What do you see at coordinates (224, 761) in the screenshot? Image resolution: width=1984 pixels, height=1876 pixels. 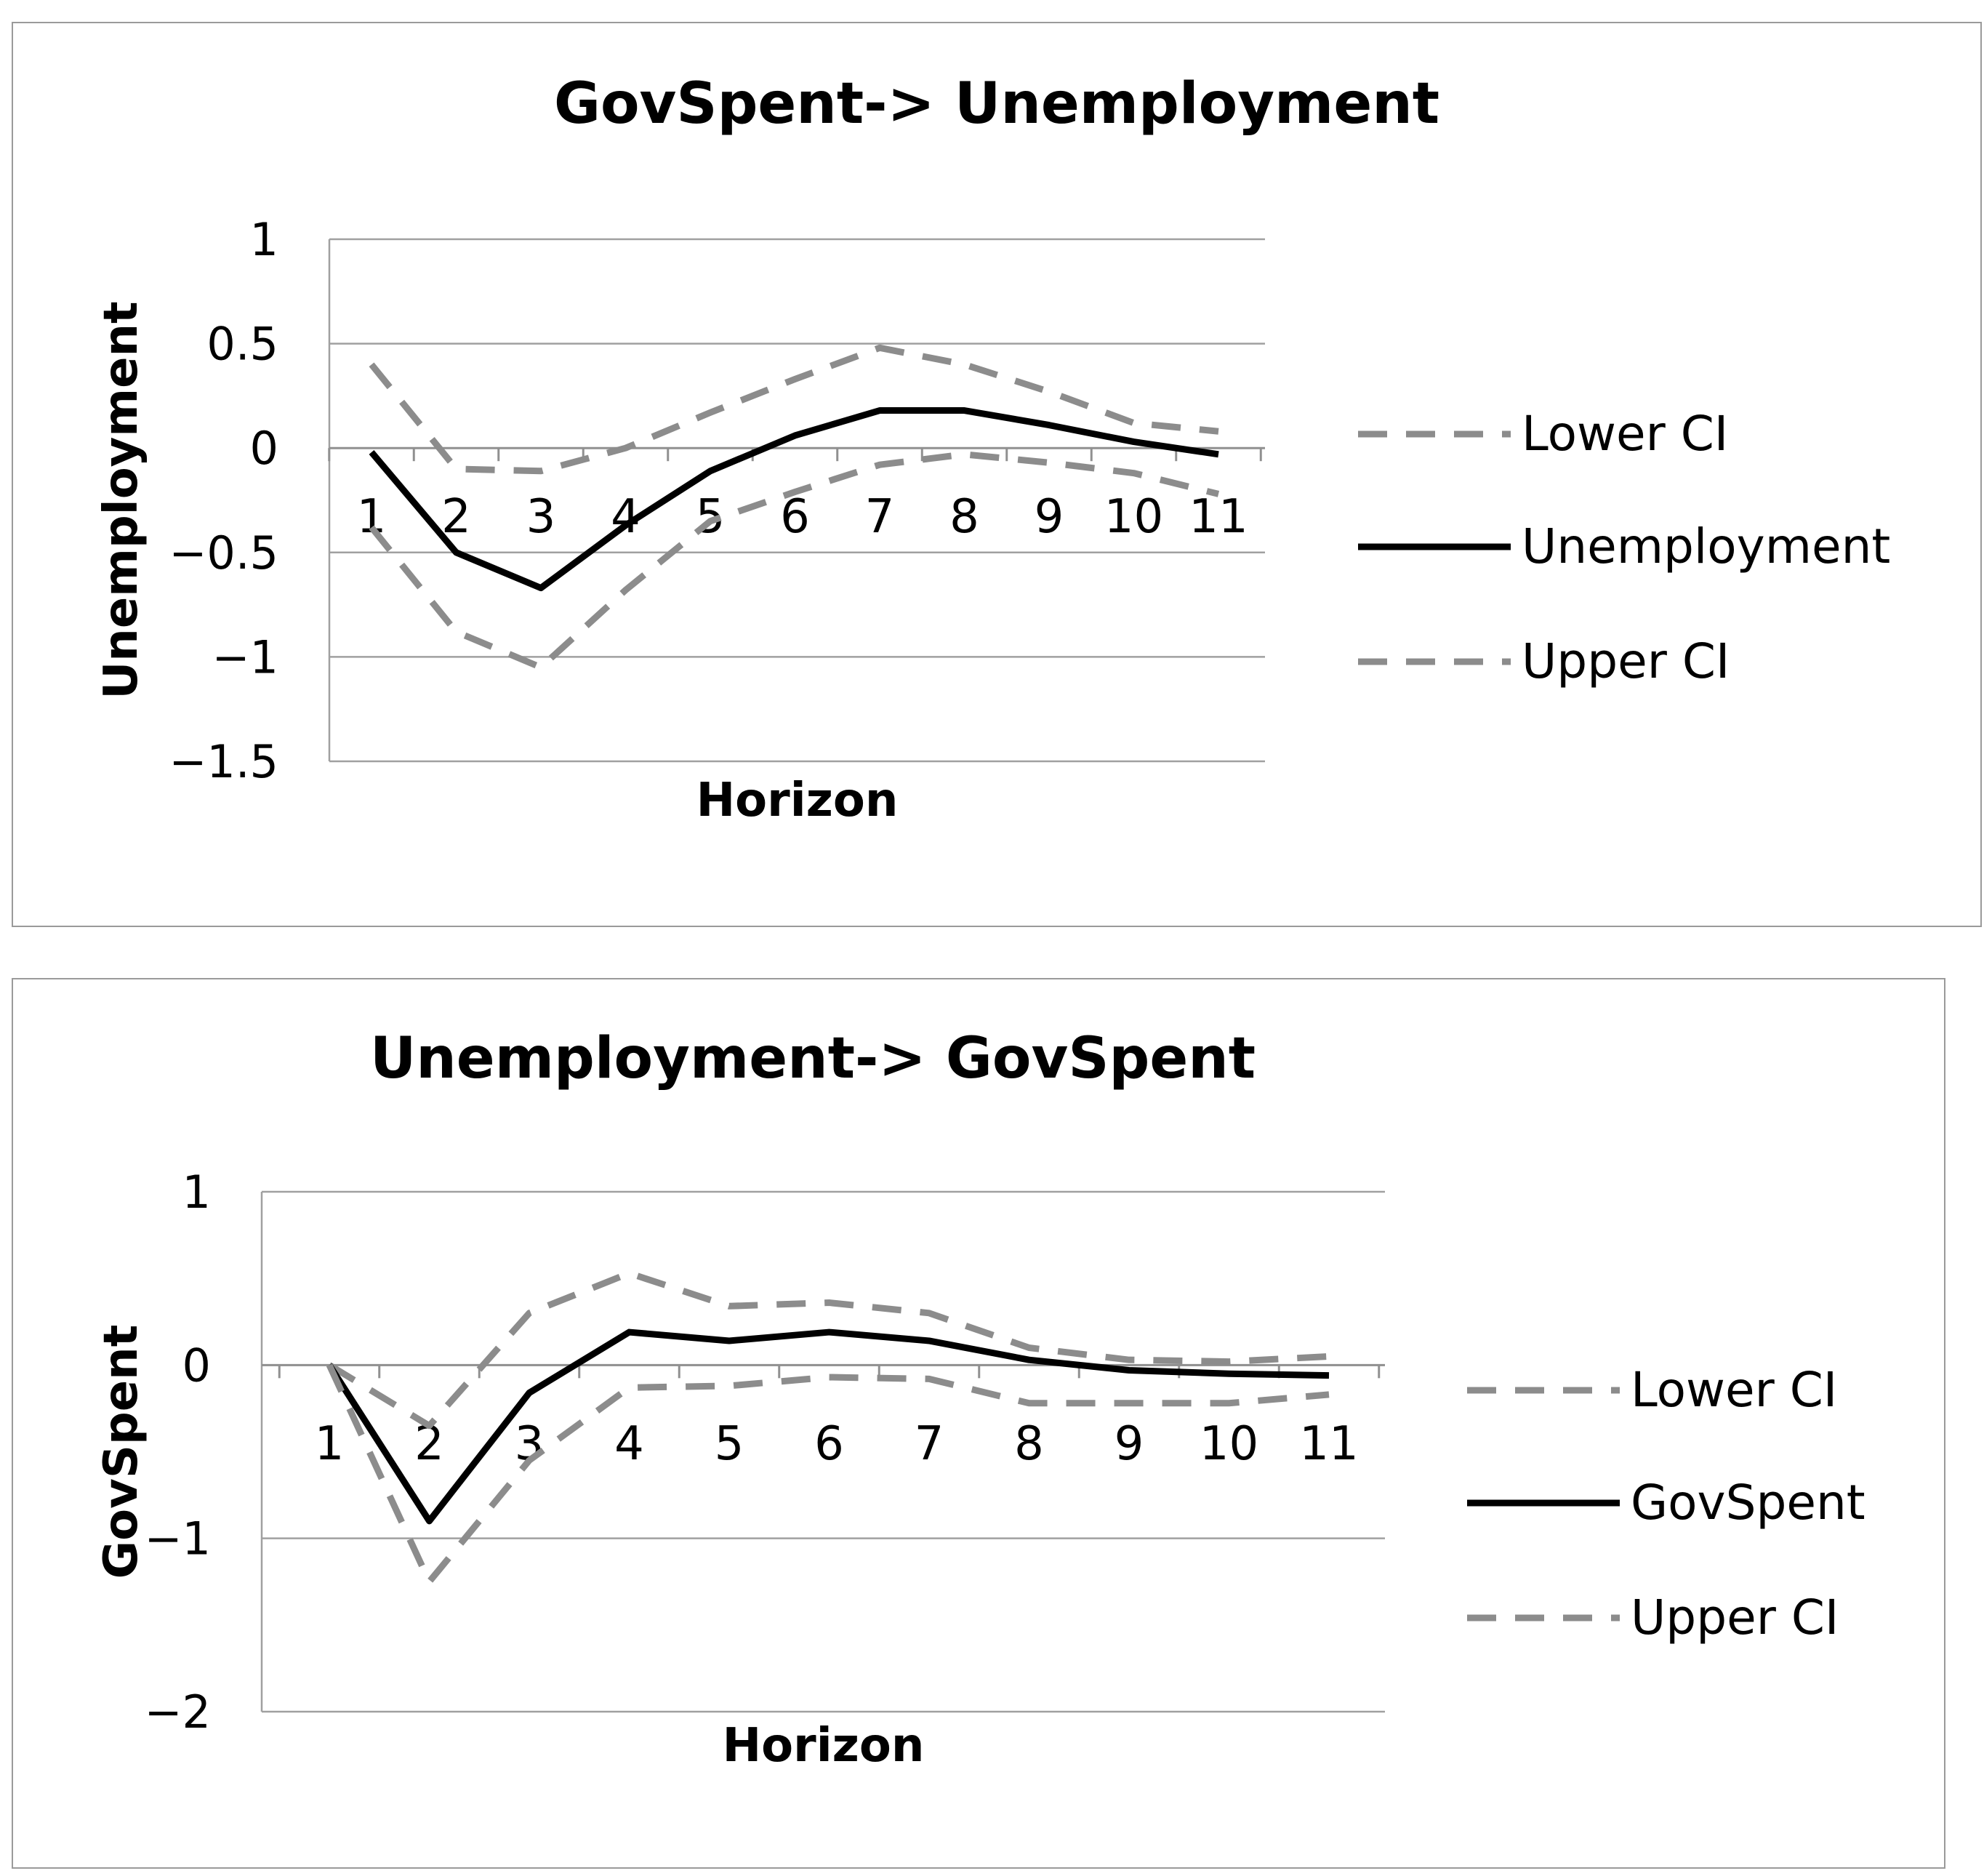 I see `y-tick-label: −1.5` at bounding box center [224, 761].